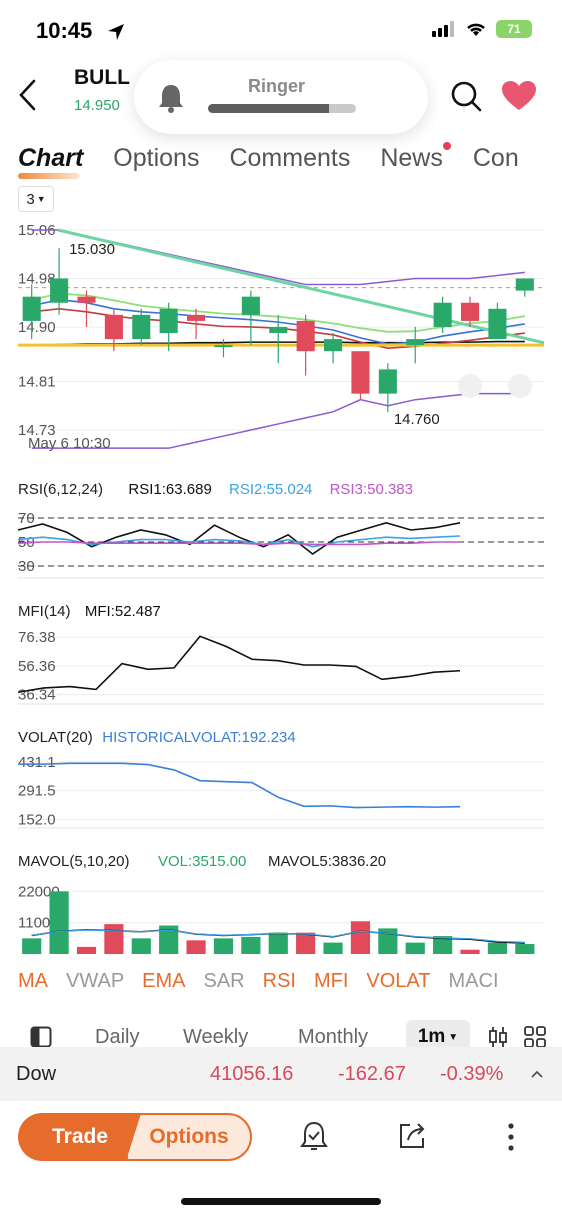 The image size is (562, 1218). Describe the element at coordinates (511, 1137) in the screenshot. I see `more-menu-icon` at that location.